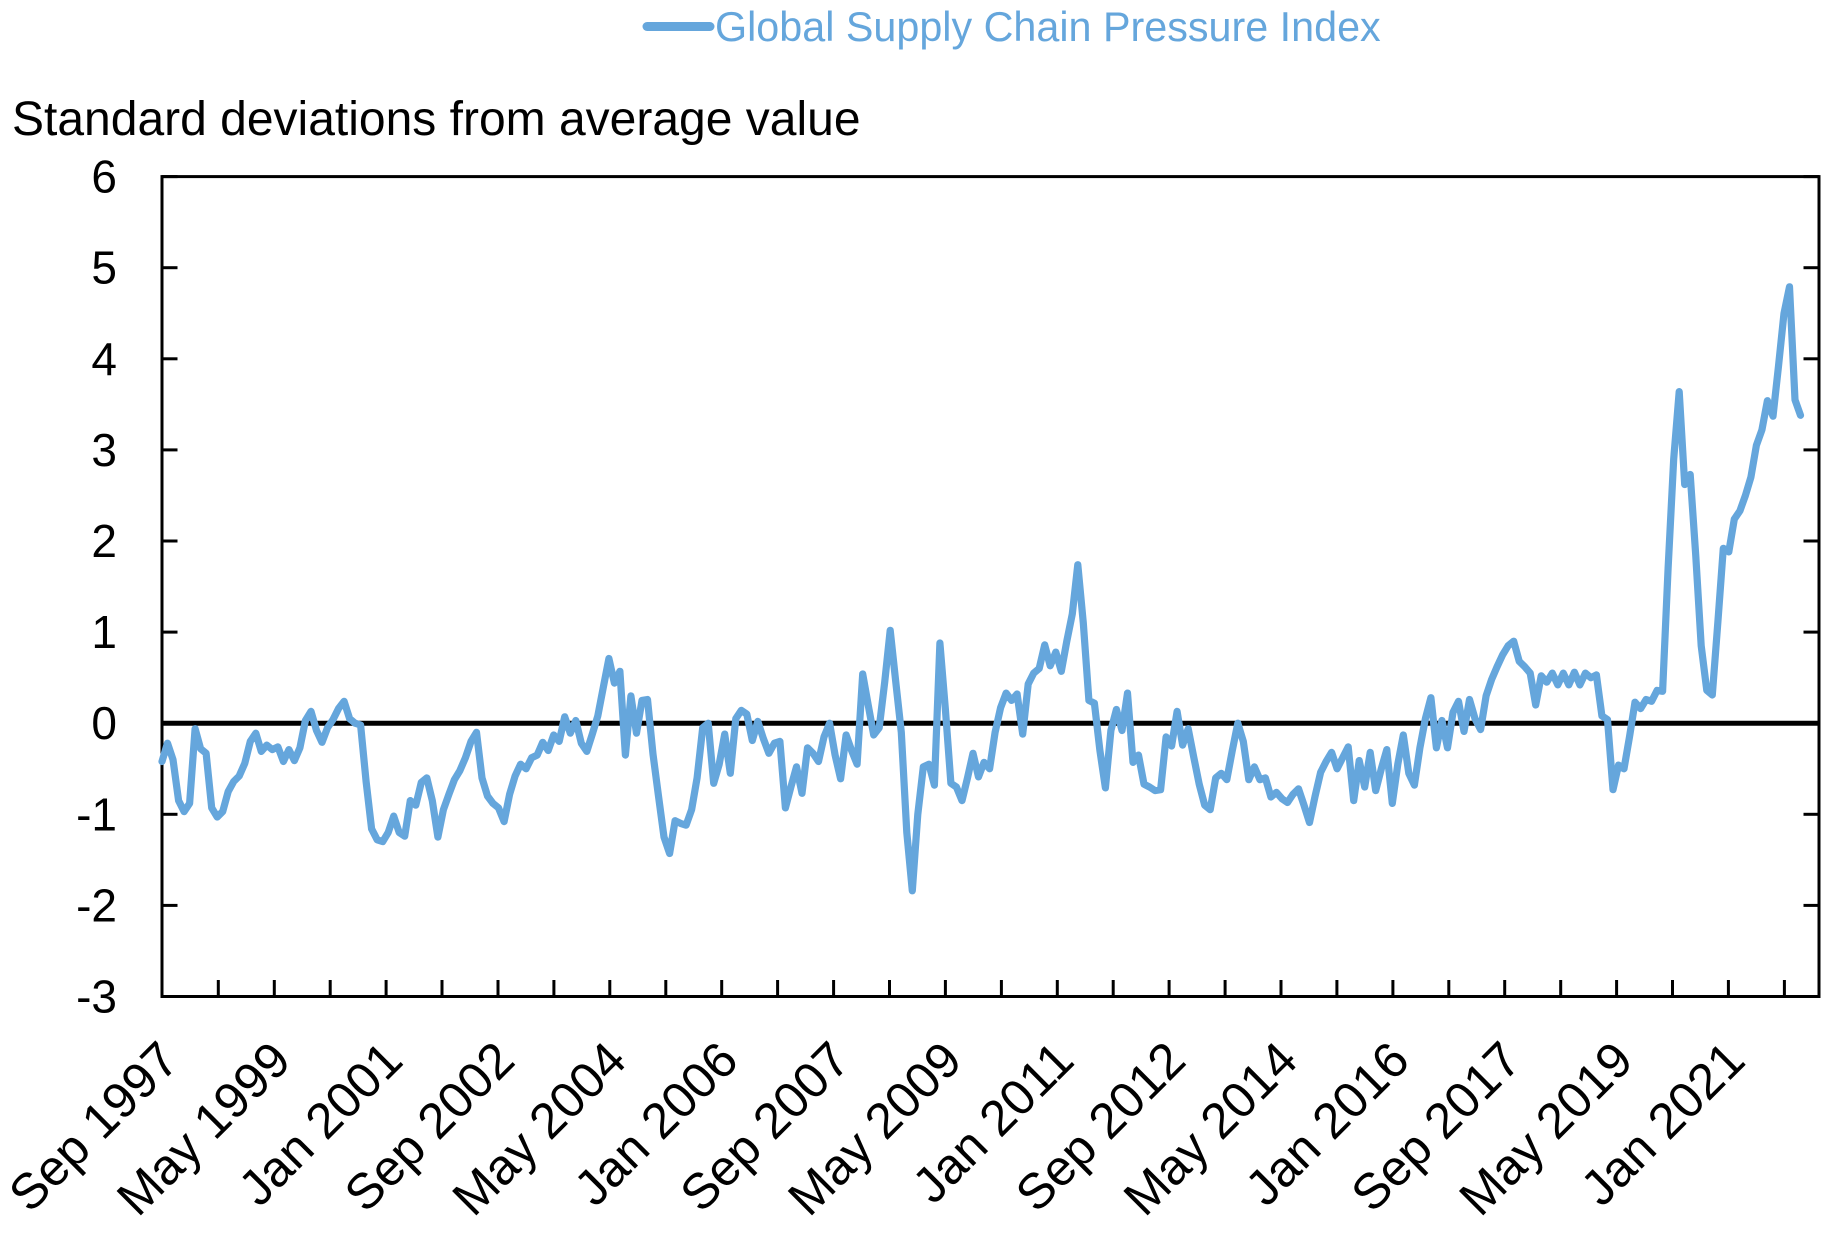 This screenshot has width=1840, height=1234. I want to click on svg-text: 3, so click(104, 450).